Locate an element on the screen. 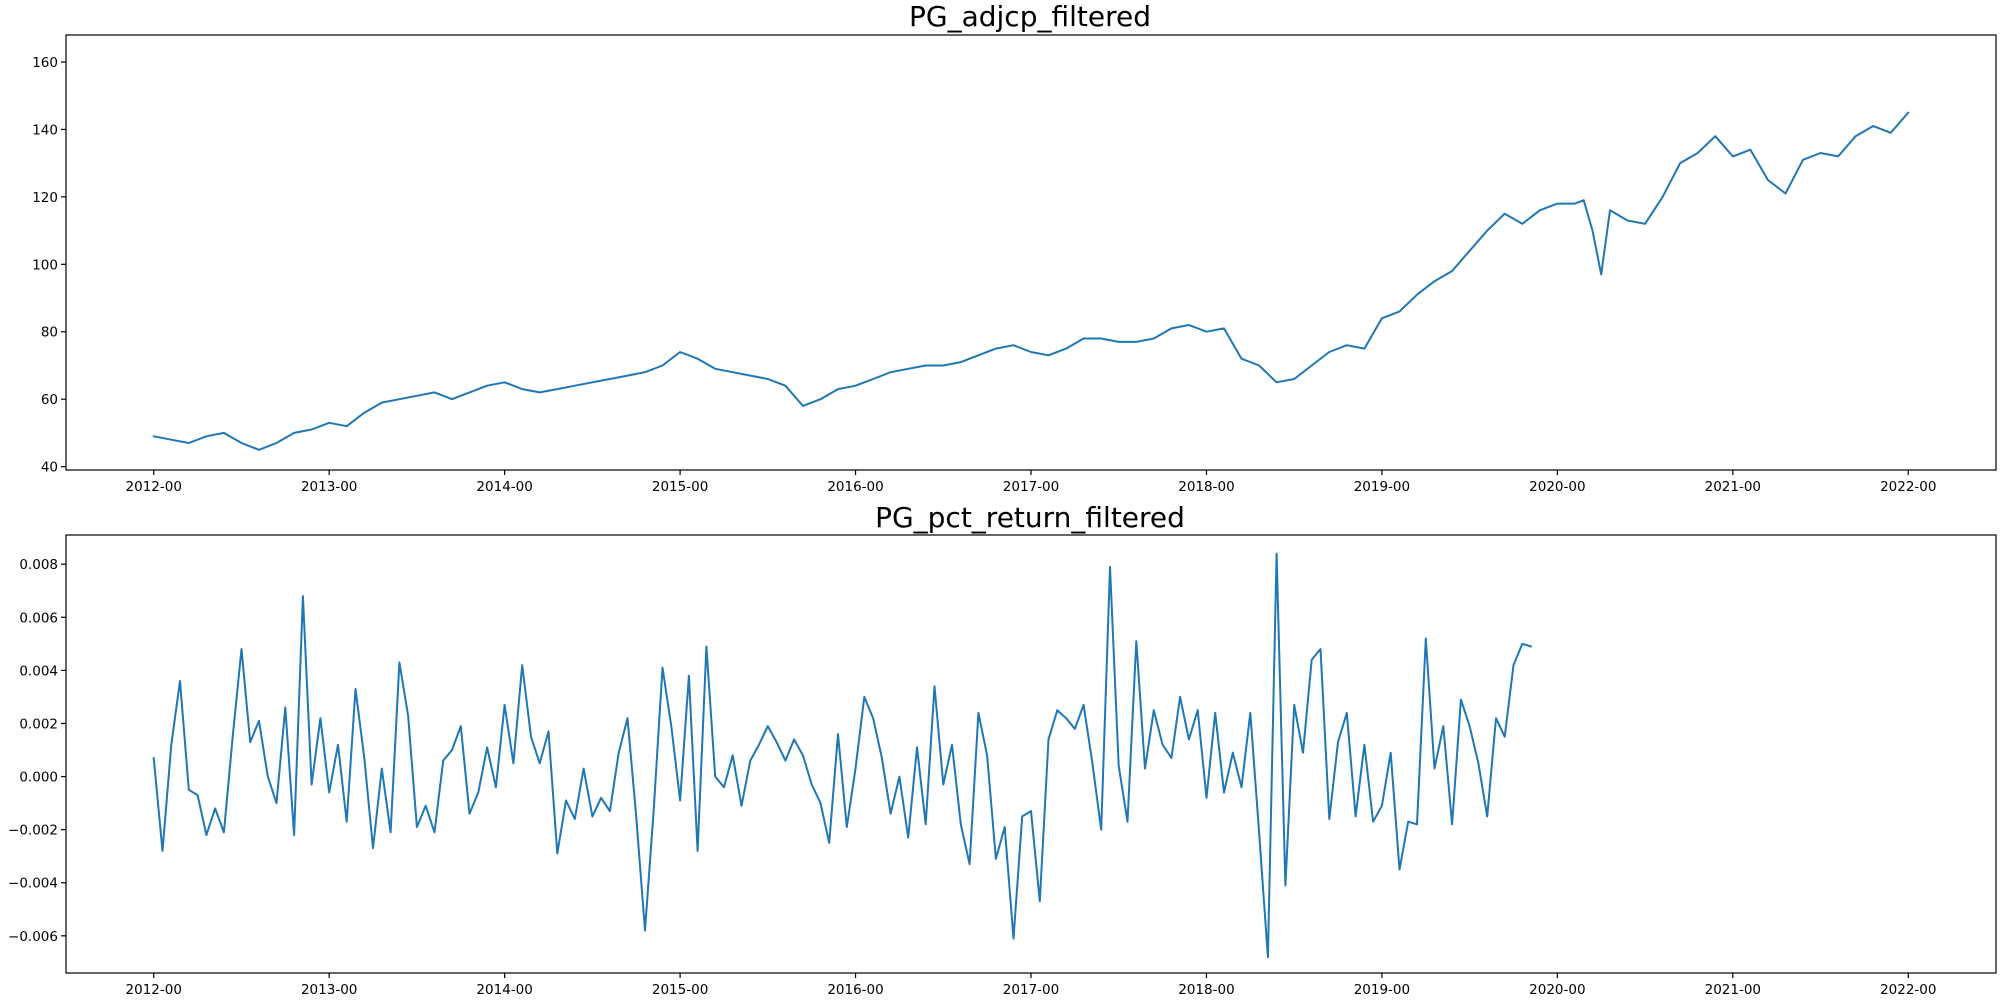  y-tick-label: 0.002 is located at coordinates (38, 724).